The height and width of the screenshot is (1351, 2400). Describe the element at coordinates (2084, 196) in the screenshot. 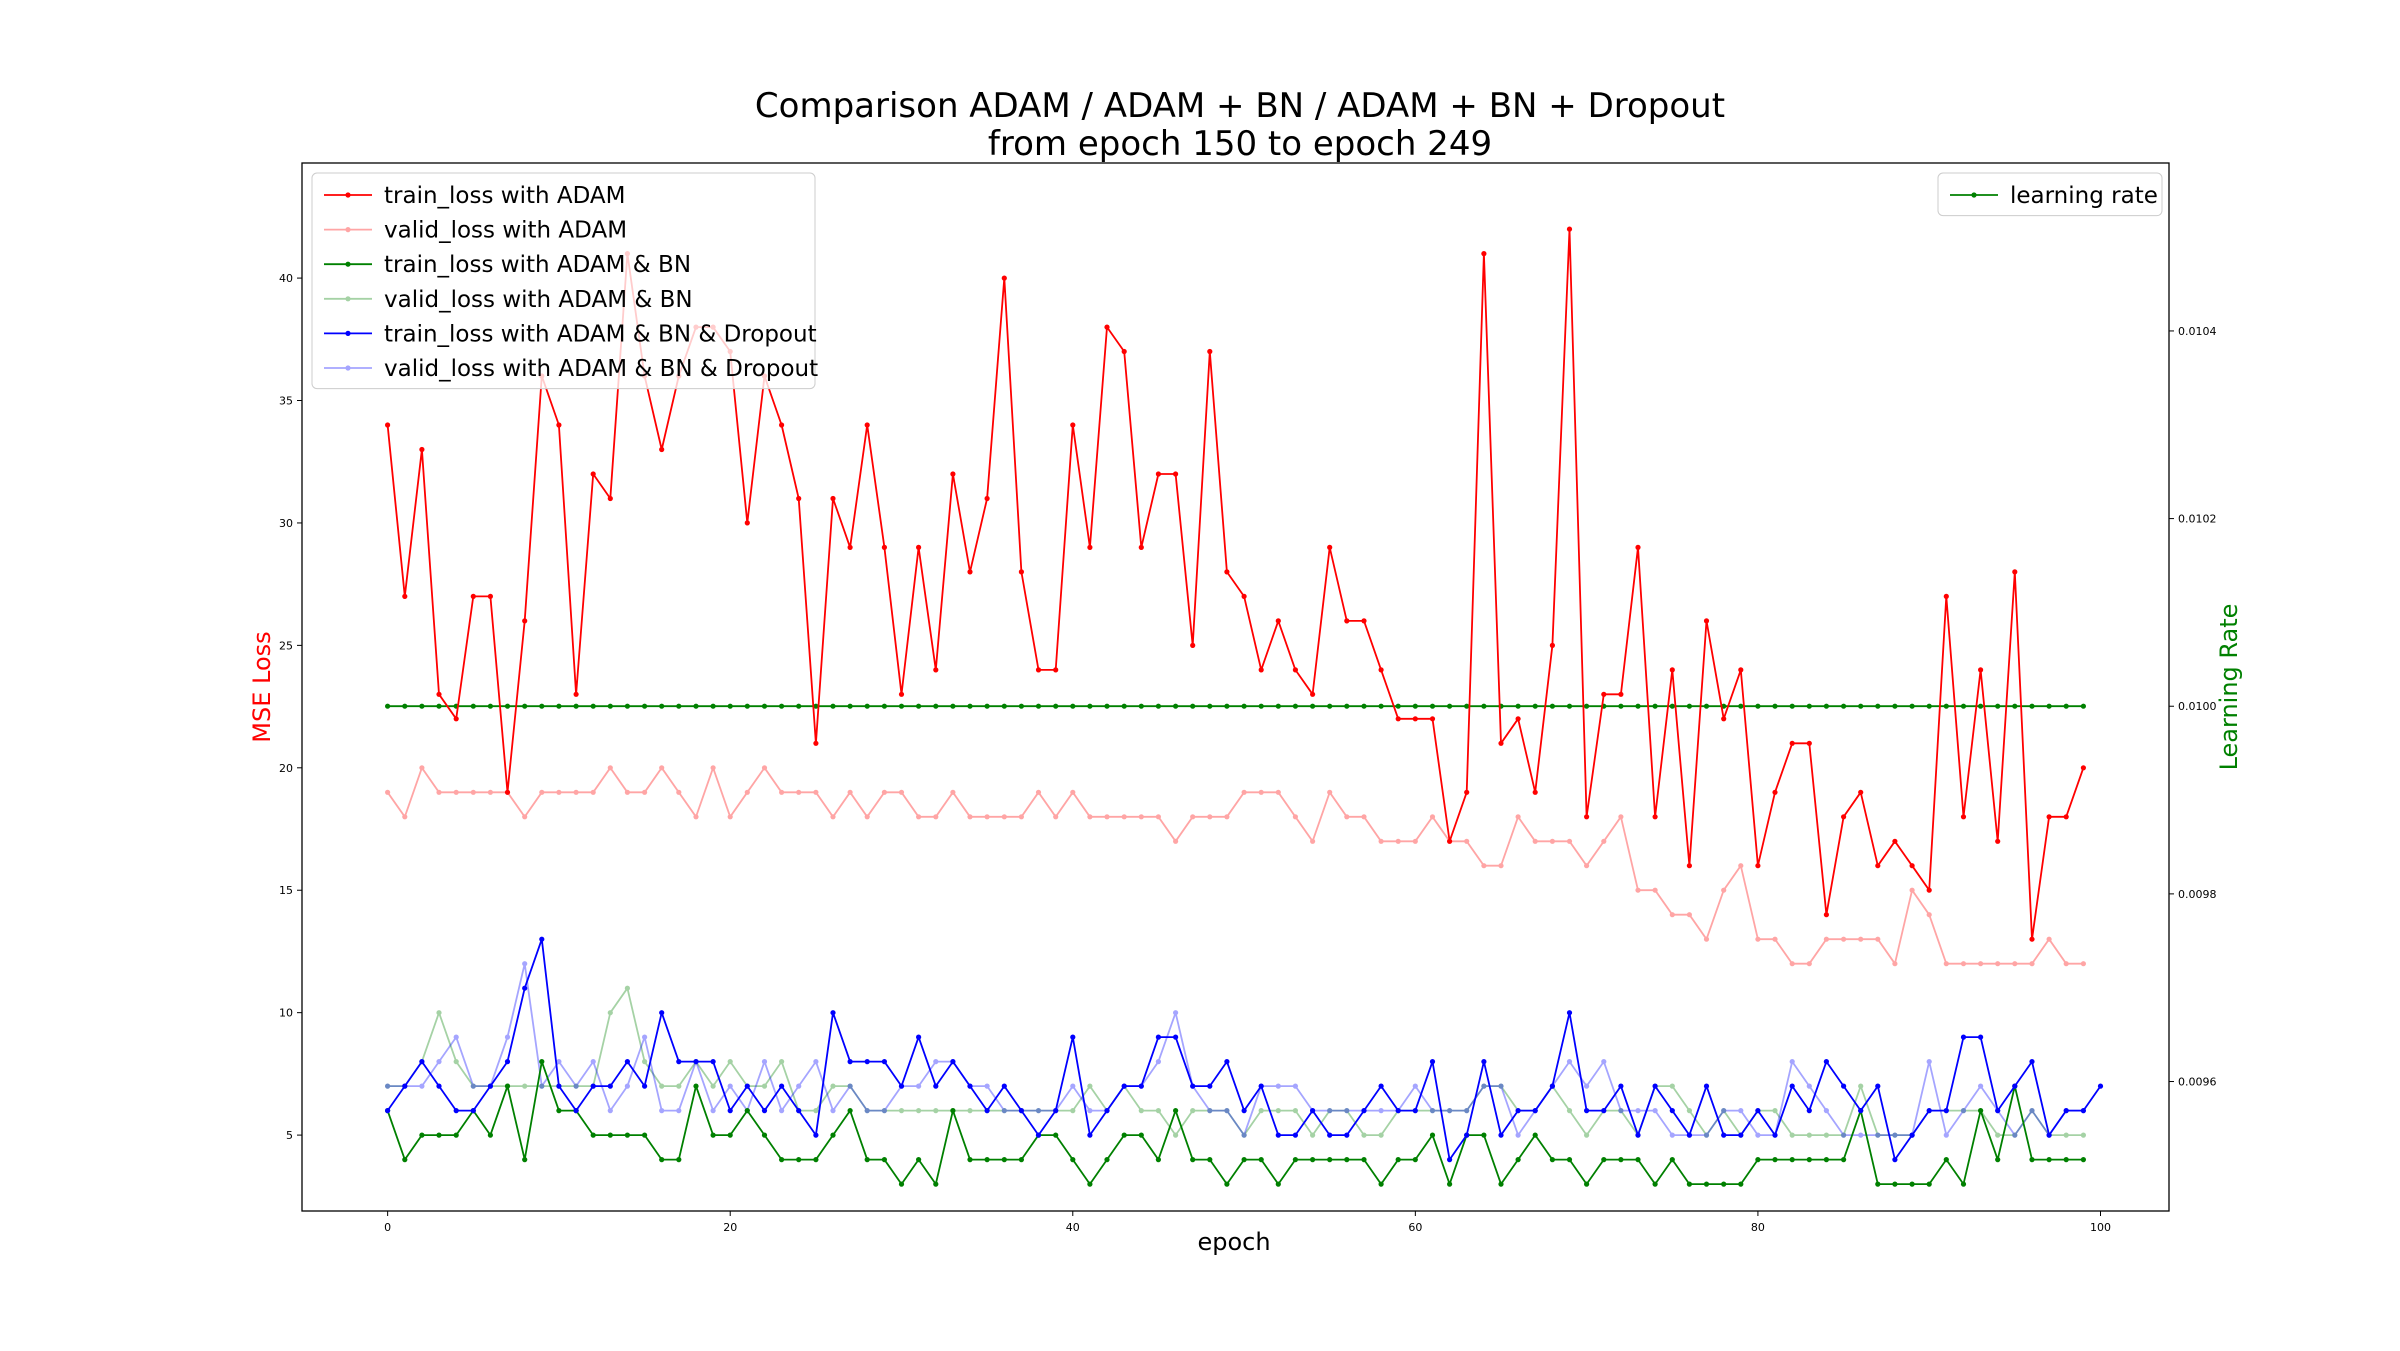

I see `legend-label: learning rate` at that location.